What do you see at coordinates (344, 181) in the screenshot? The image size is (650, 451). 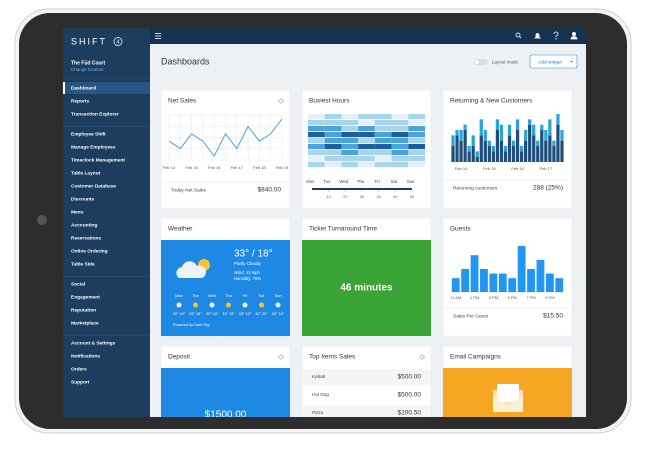 I see `axis-label: Wed` at bounding box center [344, 181].